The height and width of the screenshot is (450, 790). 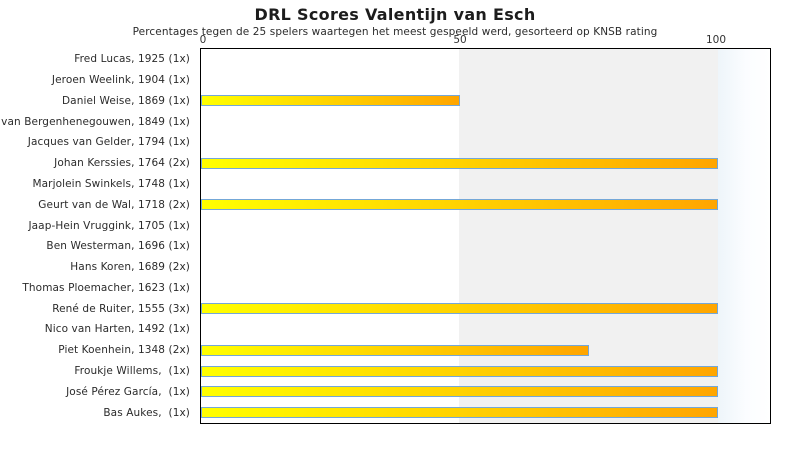 What do you see at coordinates (106, 287) in the screenshot?
I see `category-label: Thomas Ploemacher, 1623 (1x)` at bounding box center [106, 287].